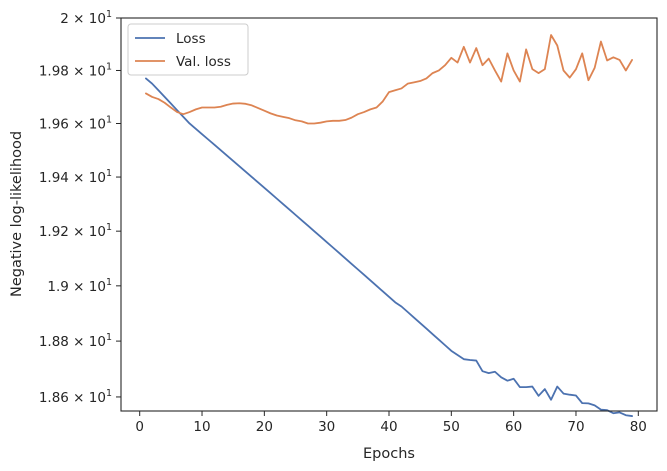  Describe the element at coordinates (79, 286) in the screenshot. I see `y-tick-label: 1.9 × 10¹` at that location.